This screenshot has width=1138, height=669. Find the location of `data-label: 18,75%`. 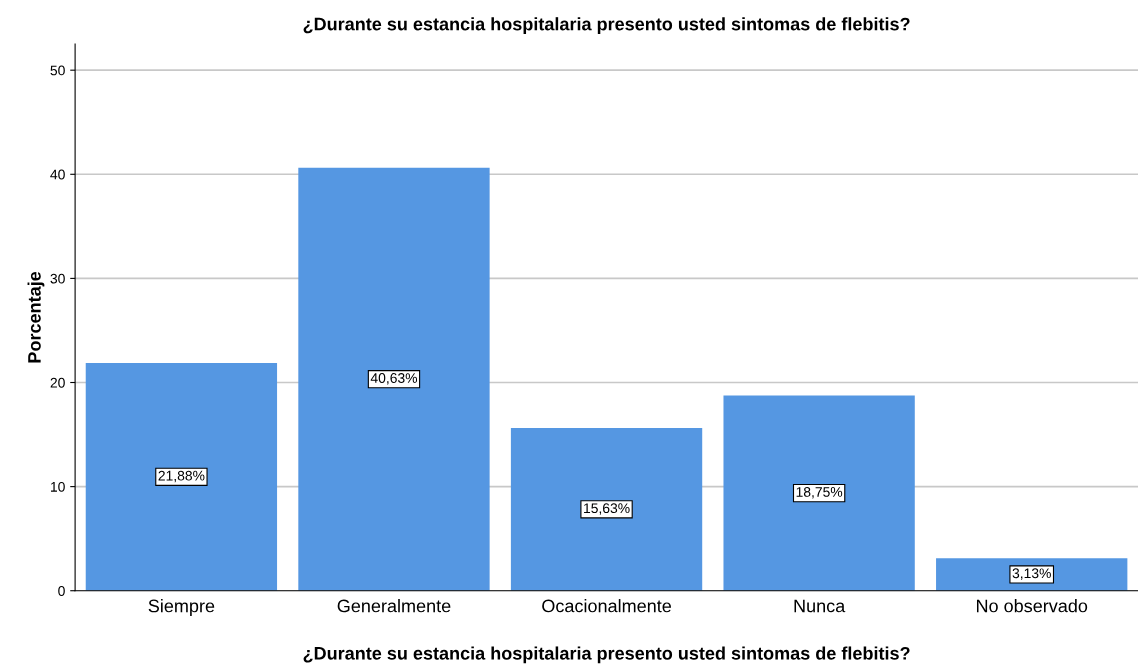

data-label: 18,75% is located at coordinates (819, 493).